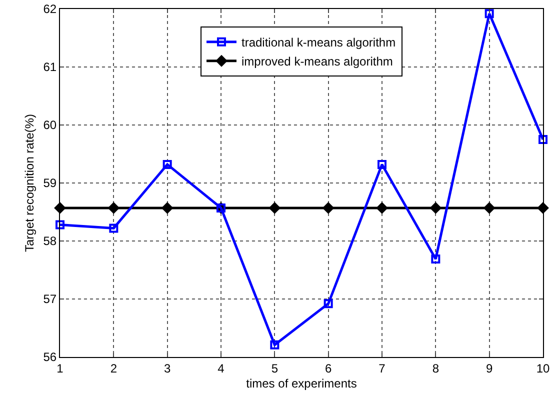 This screenshot has height=401, width=557. I want to click on x-tick-label: 1, so click(60, 368).